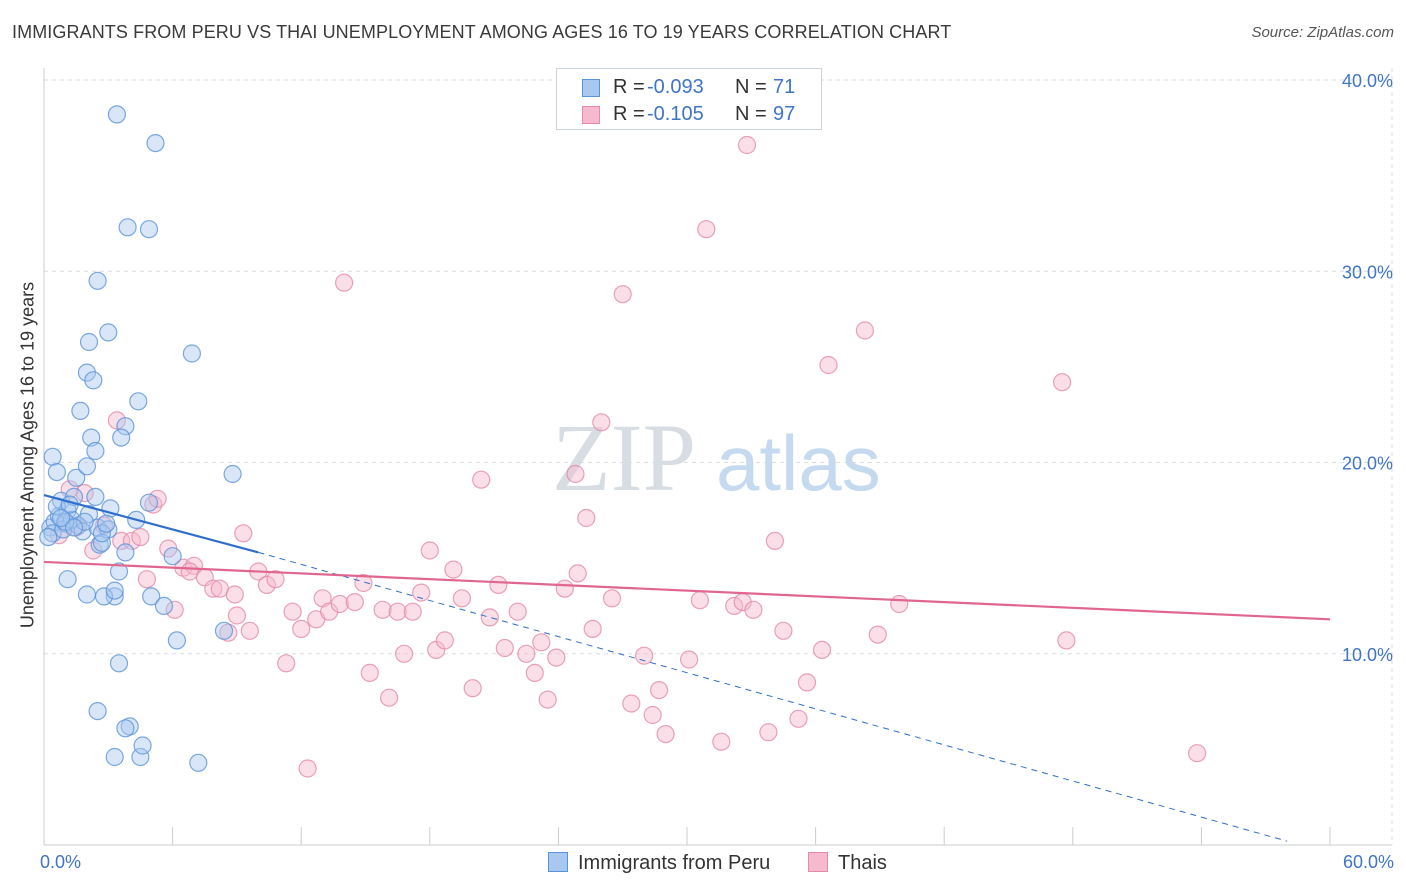  I want to click on legend-swatch-peru, so click(558, 862).